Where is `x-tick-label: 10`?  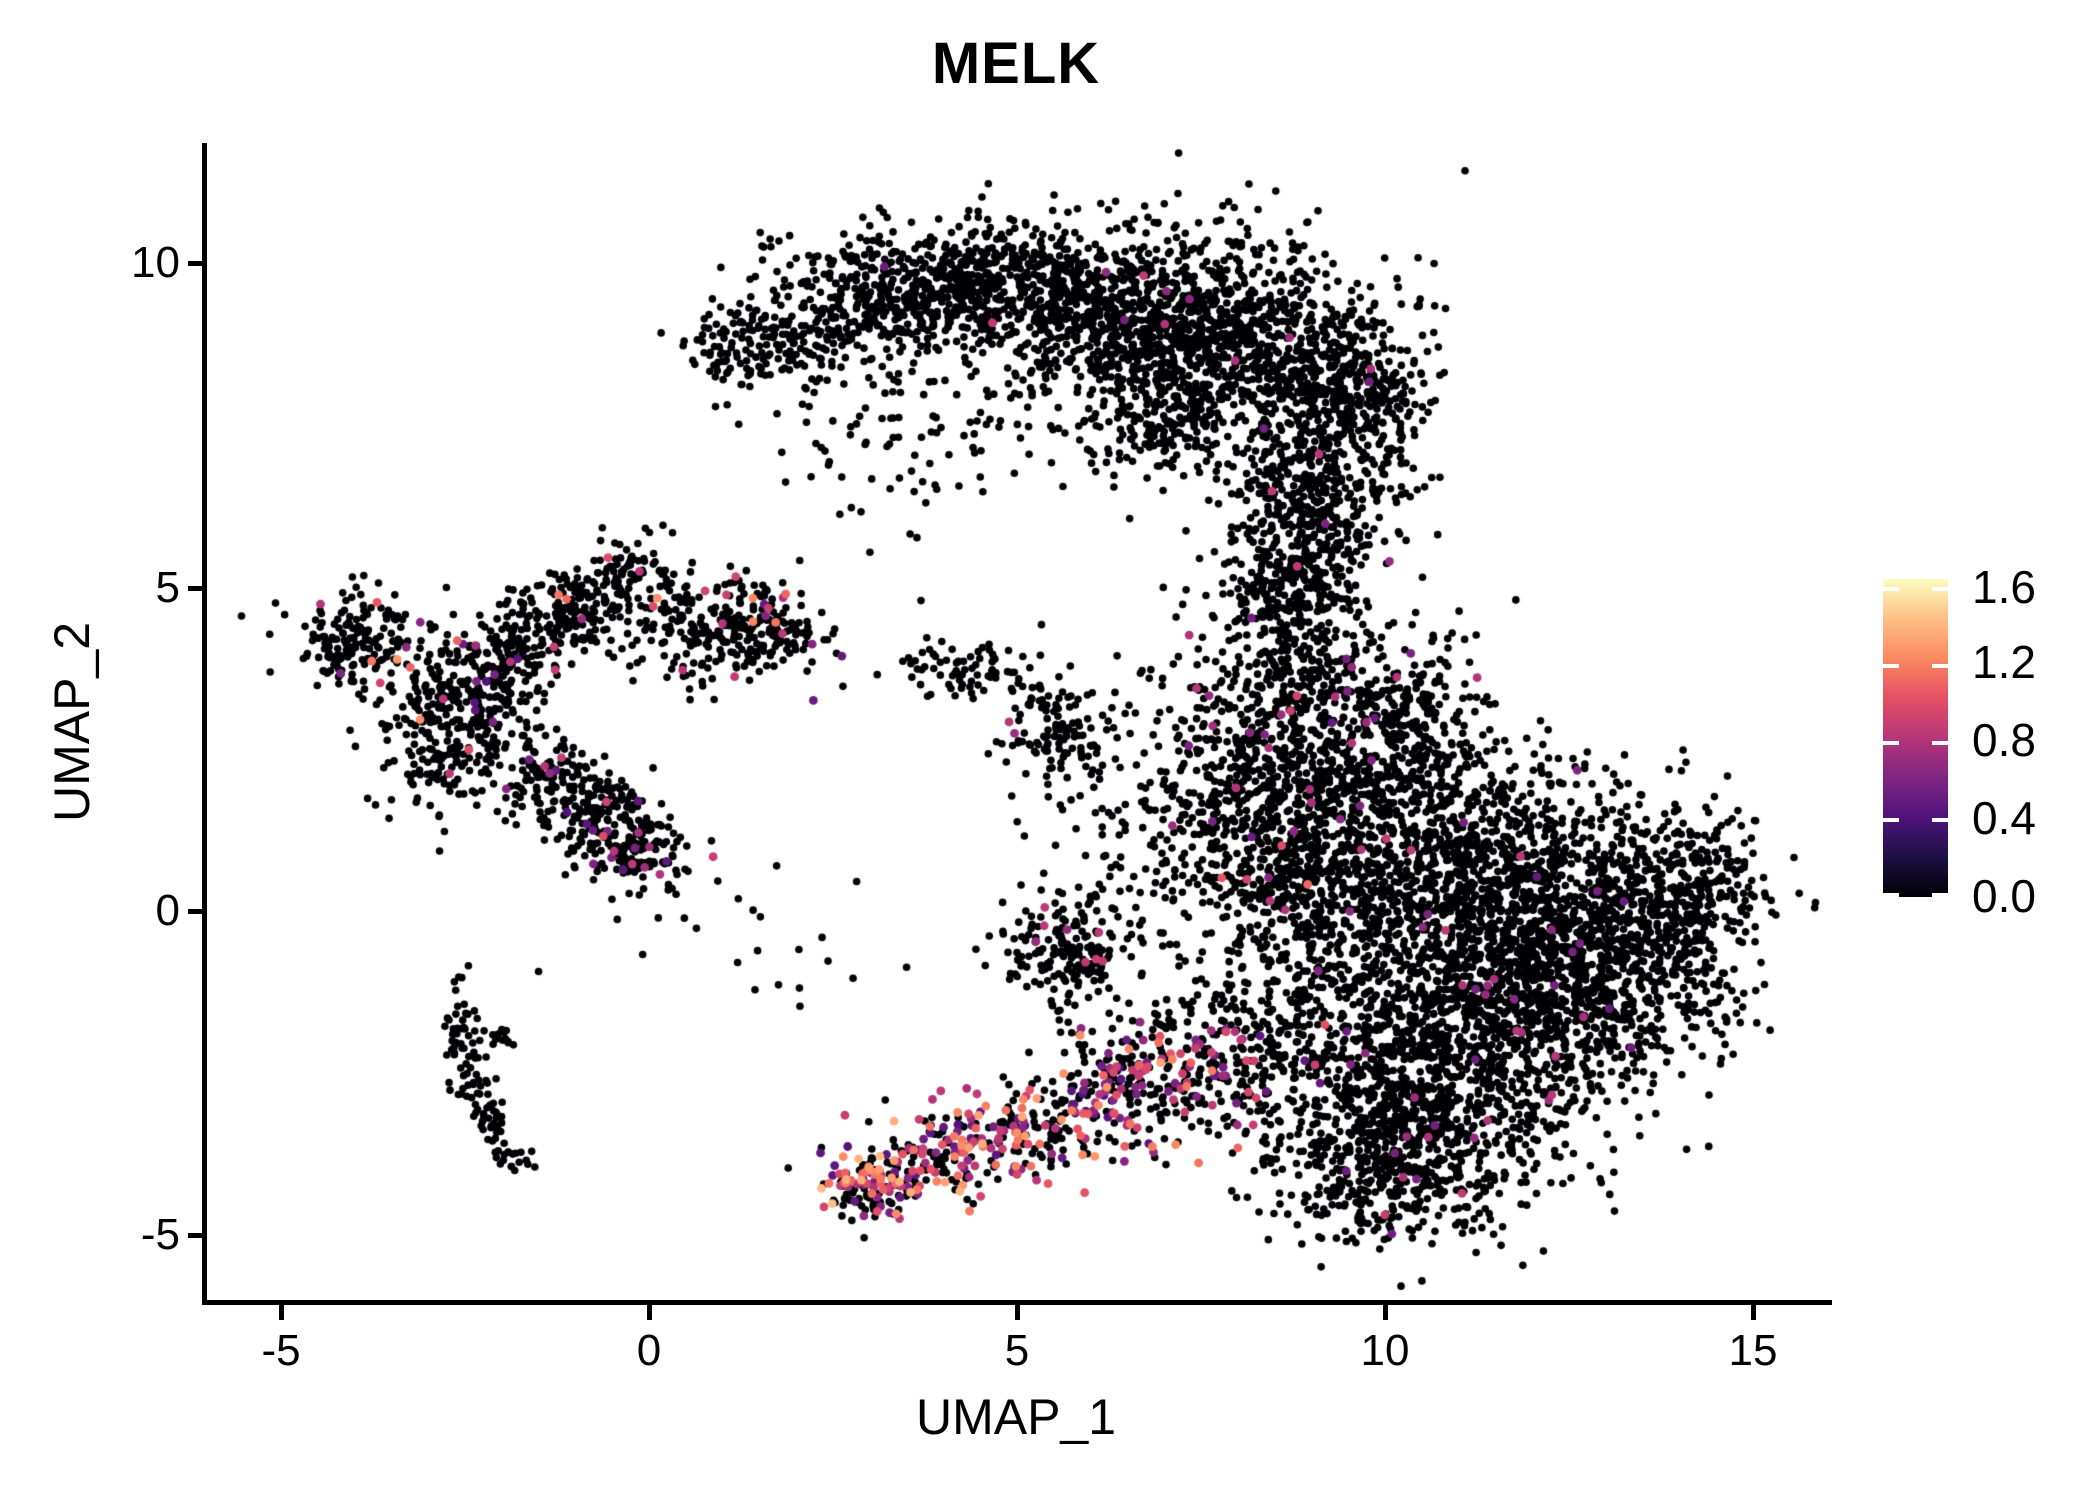 x-tick-label: 10 is located at coordinates (1385, 1350).